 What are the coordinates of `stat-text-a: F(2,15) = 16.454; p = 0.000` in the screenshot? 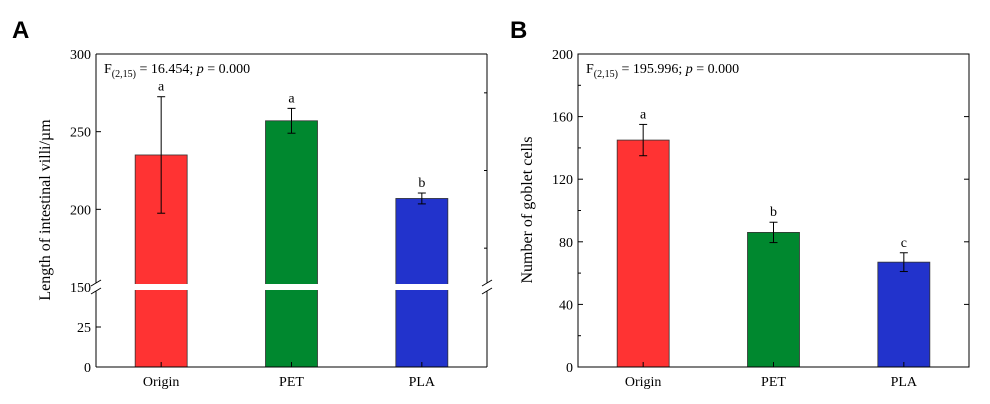 It's located at (177, 71).